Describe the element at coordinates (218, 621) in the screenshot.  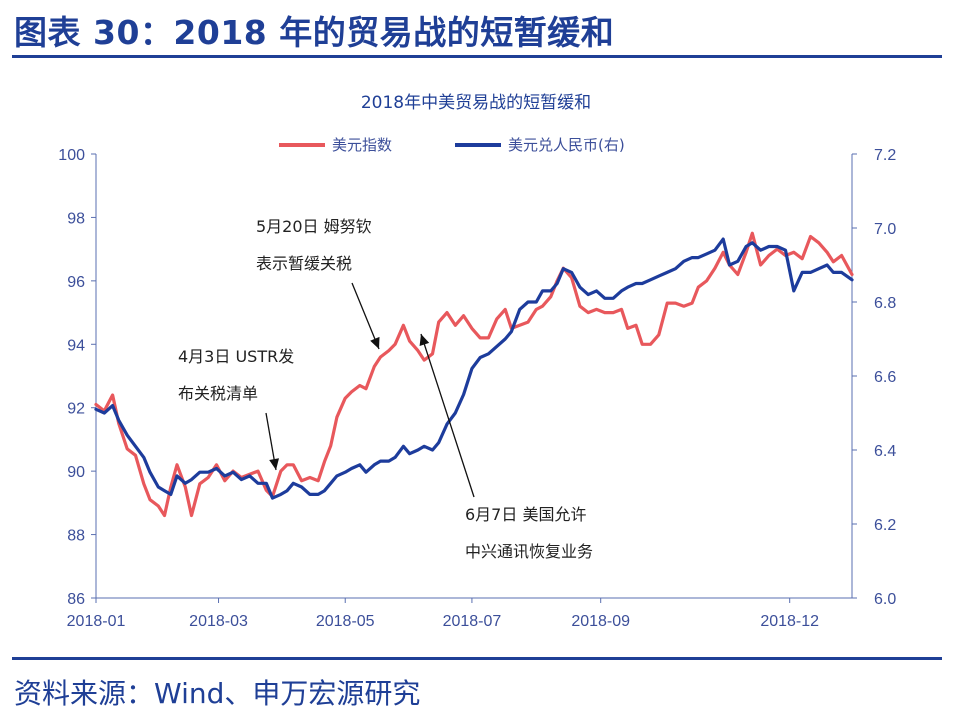
I see `x-tick-label: 2018-03` at that location.